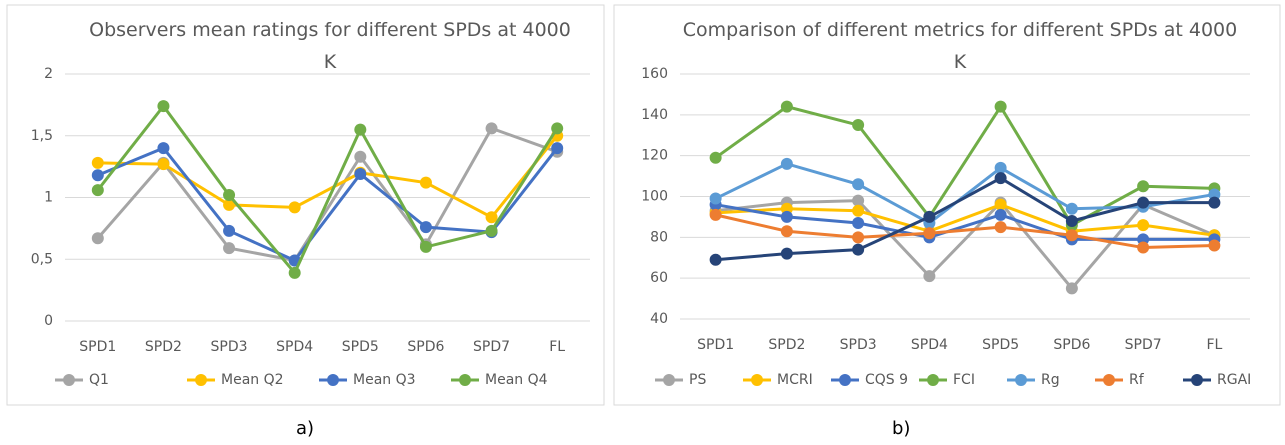 The width and height of the screenshot is (1285, 445). I want to click on y-tick-label: 160, so click(654, 74).